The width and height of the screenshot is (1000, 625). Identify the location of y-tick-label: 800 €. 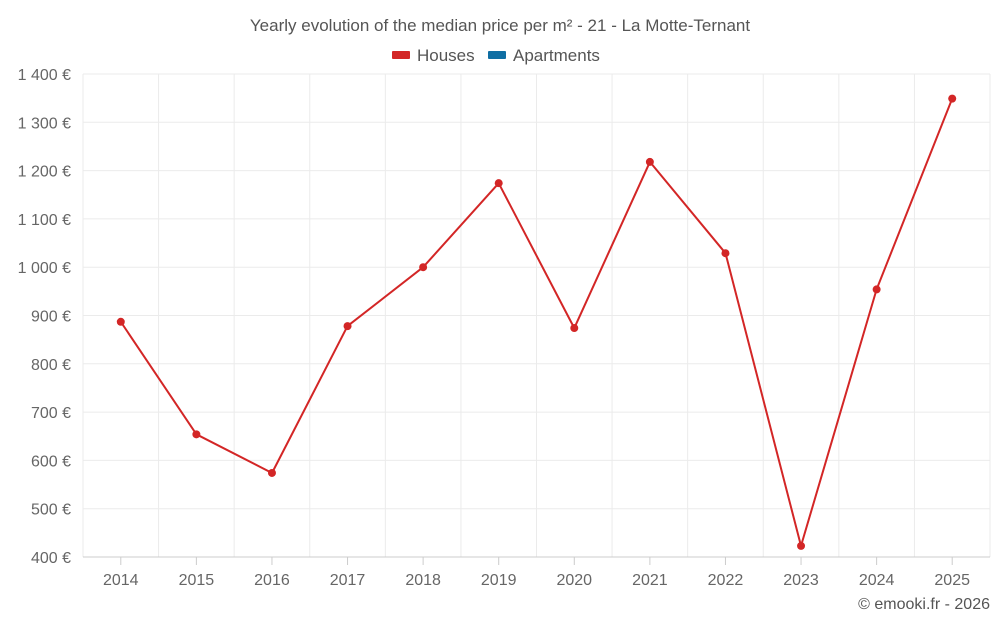
(51, 365).